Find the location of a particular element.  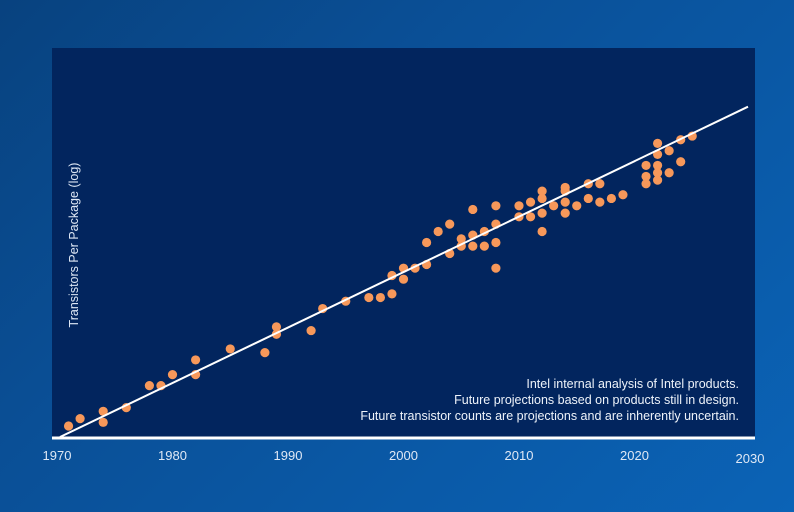

x-axis-ticks: 1970 1980 1990 2000 2010 2020 2030 is located at coordinates (404, 457).